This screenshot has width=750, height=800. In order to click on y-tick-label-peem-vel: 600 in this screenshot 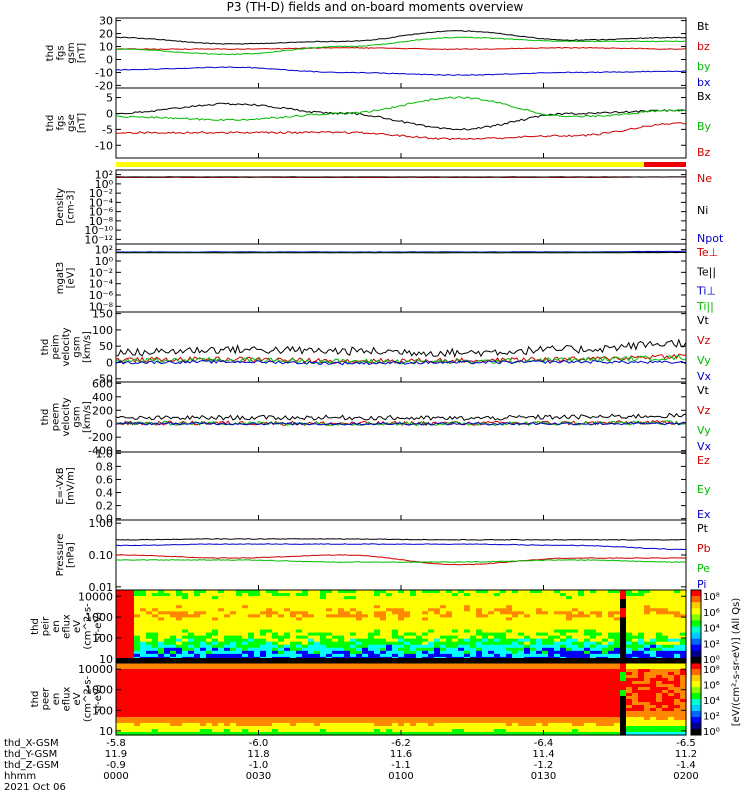, I will do `click(102, 383)`.